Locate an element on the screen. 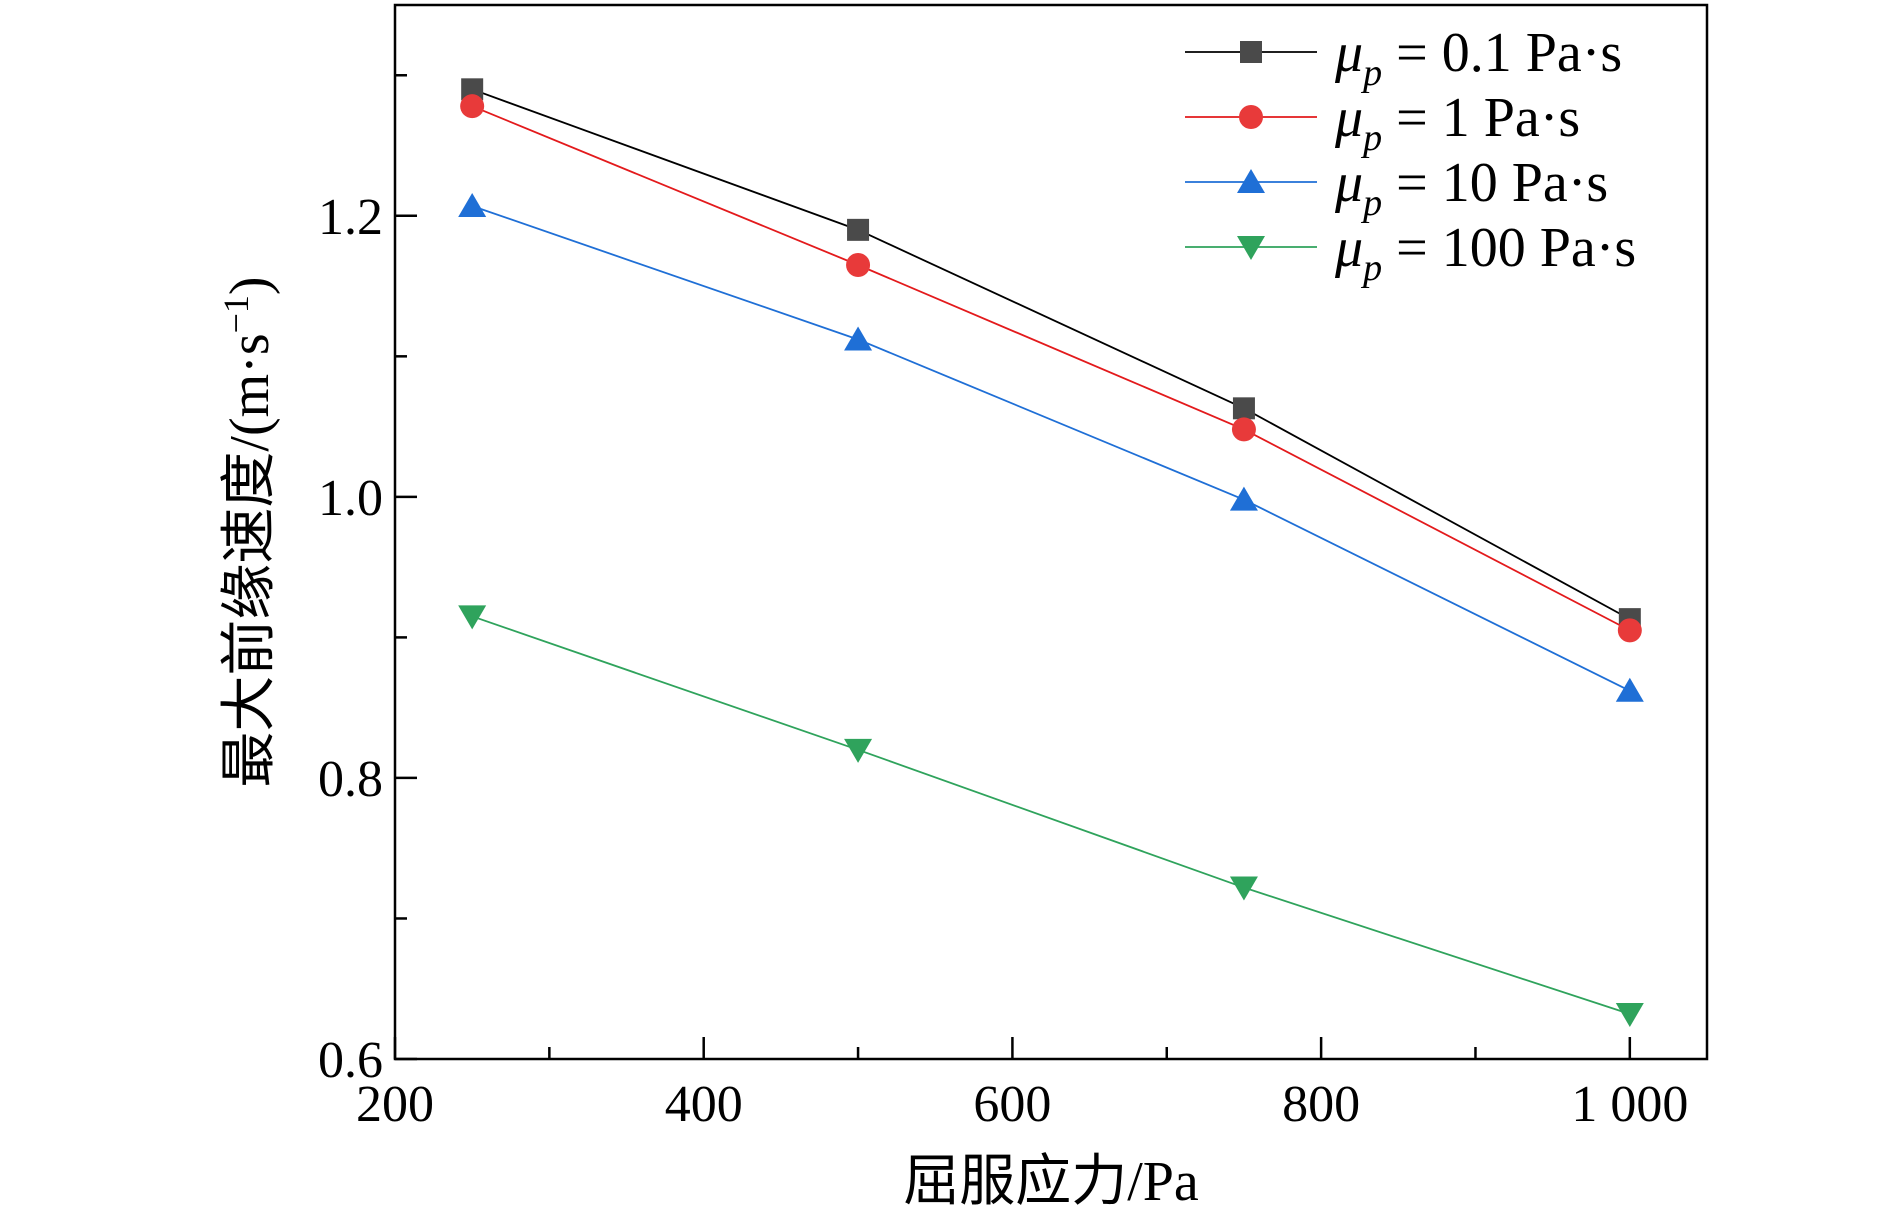 The height and width of the screenshot is (1213, 1890). legend-item: μp = 1 Pa·s is located at coordinates (1382, 123).